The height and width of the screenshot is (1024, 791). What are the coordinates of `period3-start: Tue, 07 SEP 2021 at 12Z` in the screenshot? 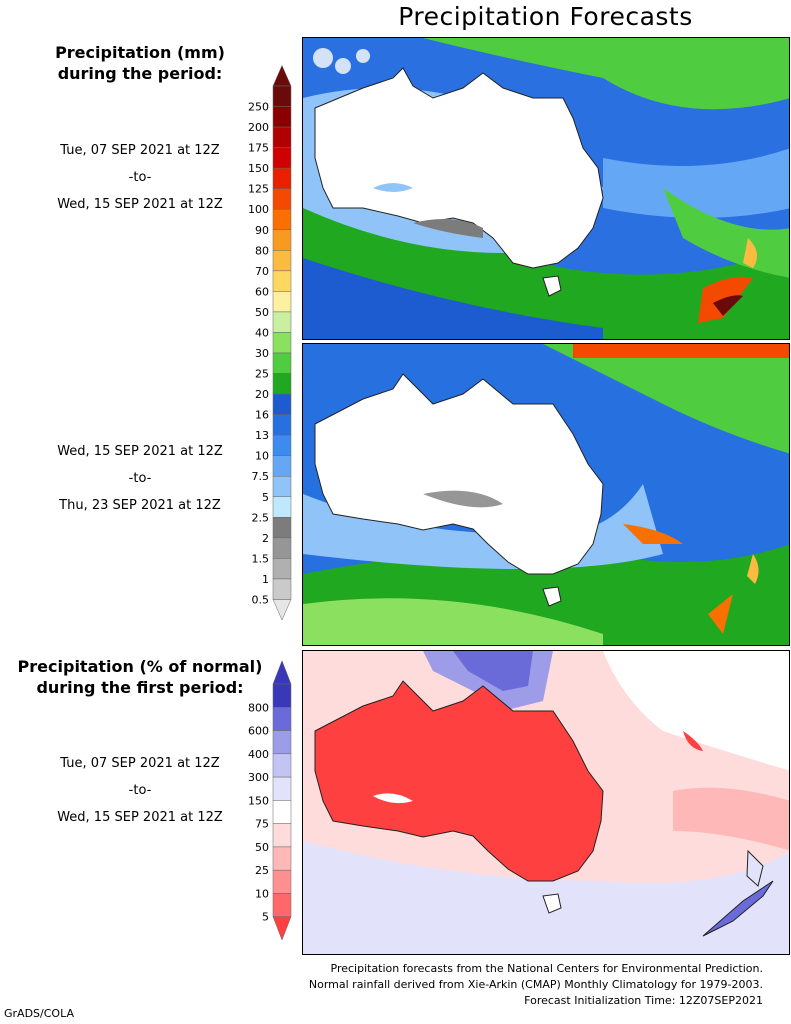 It's located at (140, 763).